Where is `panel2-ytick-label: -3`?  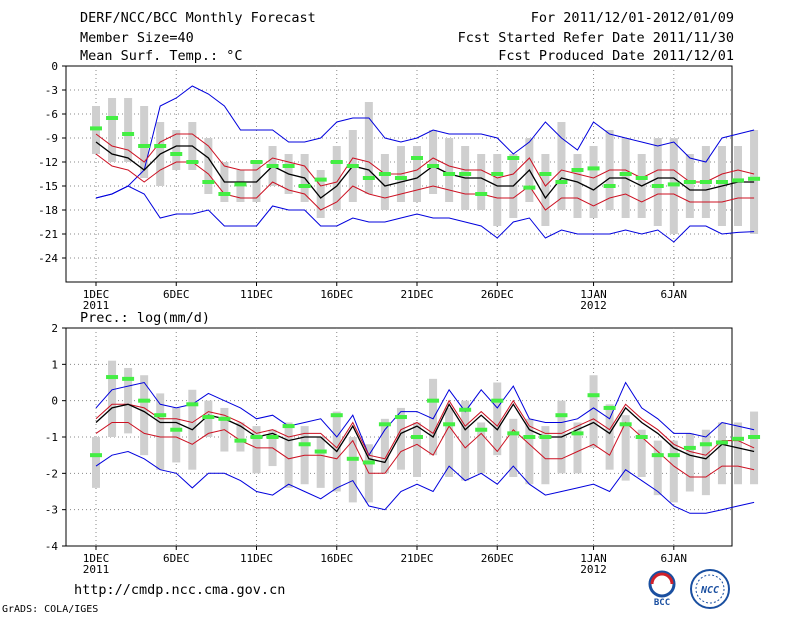
panel2-ytick-label: -3 is located at coordinates (51, 510).